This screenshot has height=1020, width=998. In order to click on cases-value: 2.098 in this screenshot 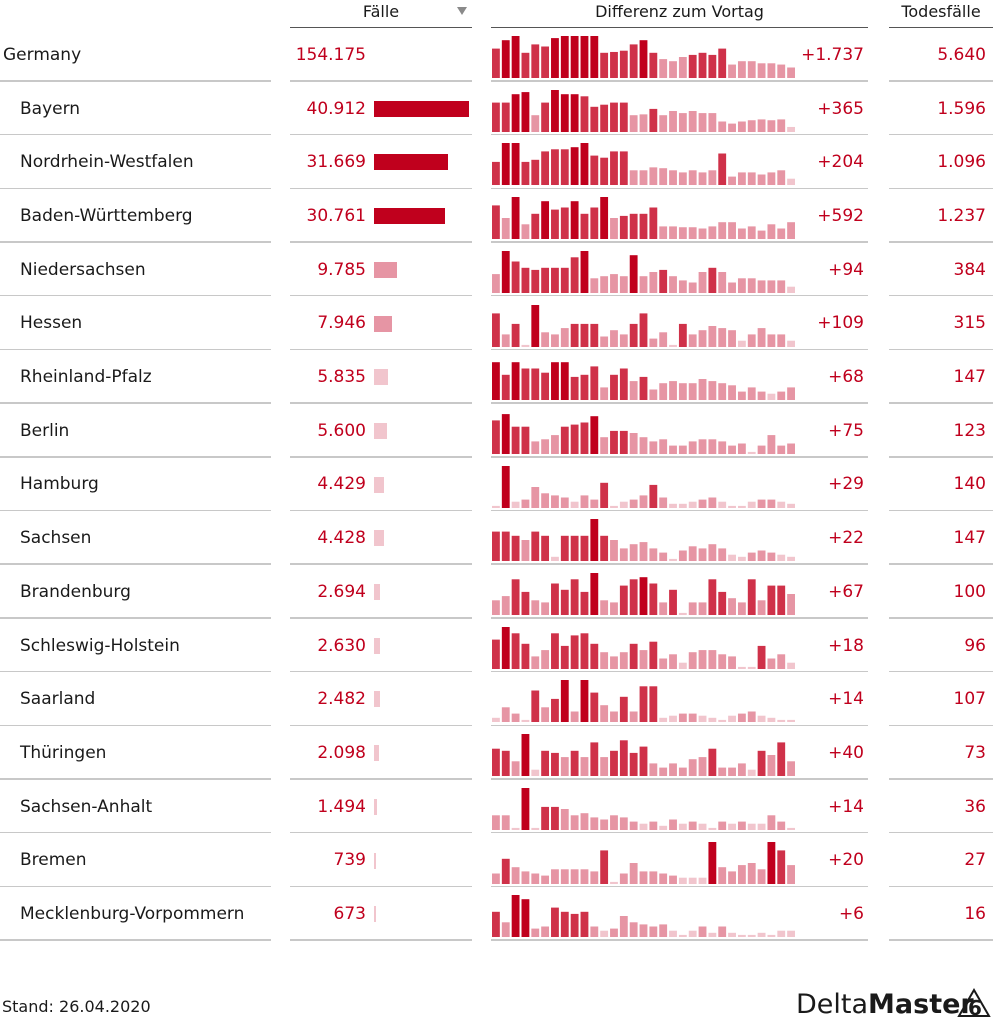, I will do `click(341, 752)`.